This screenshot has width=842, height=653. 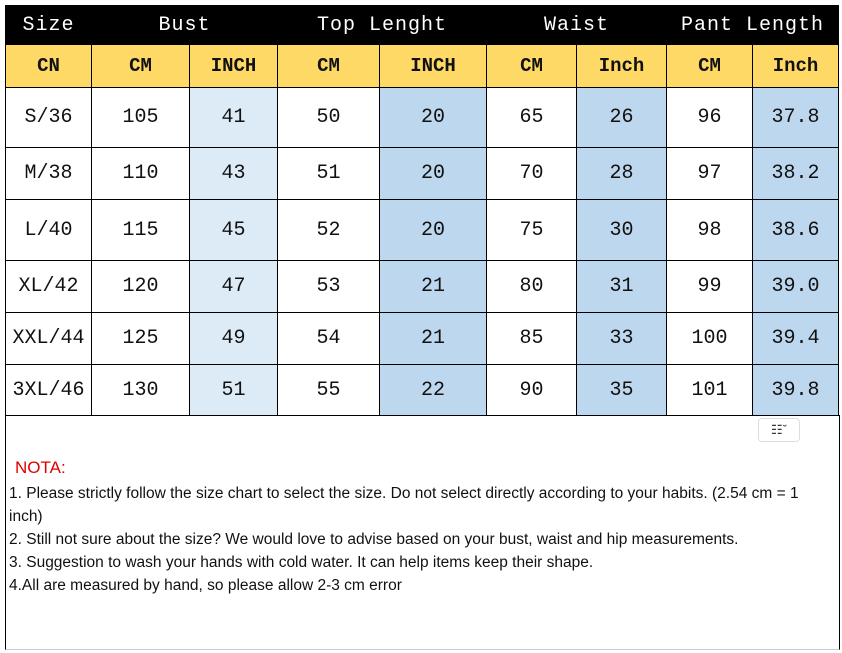 I want to click on table-cell: 30, so click(x=621, y=230).